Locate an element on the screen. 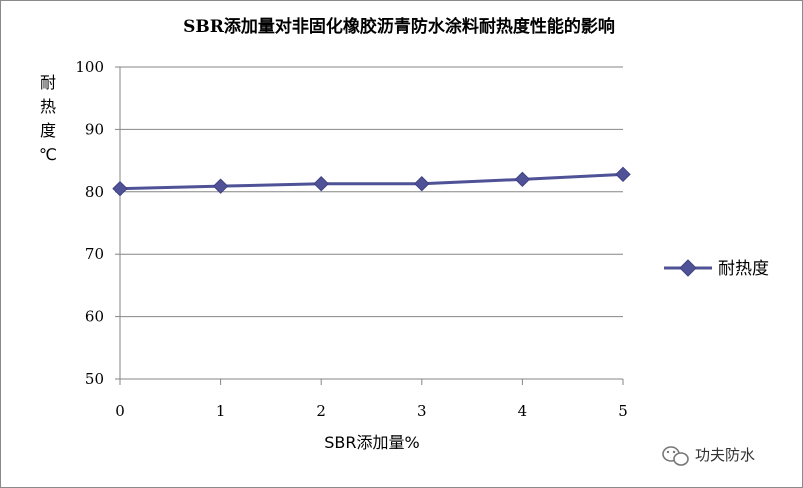 Image resolution: width=803 pixels, height=488 pixels. legend-marker is located at coordinates (688, 268).